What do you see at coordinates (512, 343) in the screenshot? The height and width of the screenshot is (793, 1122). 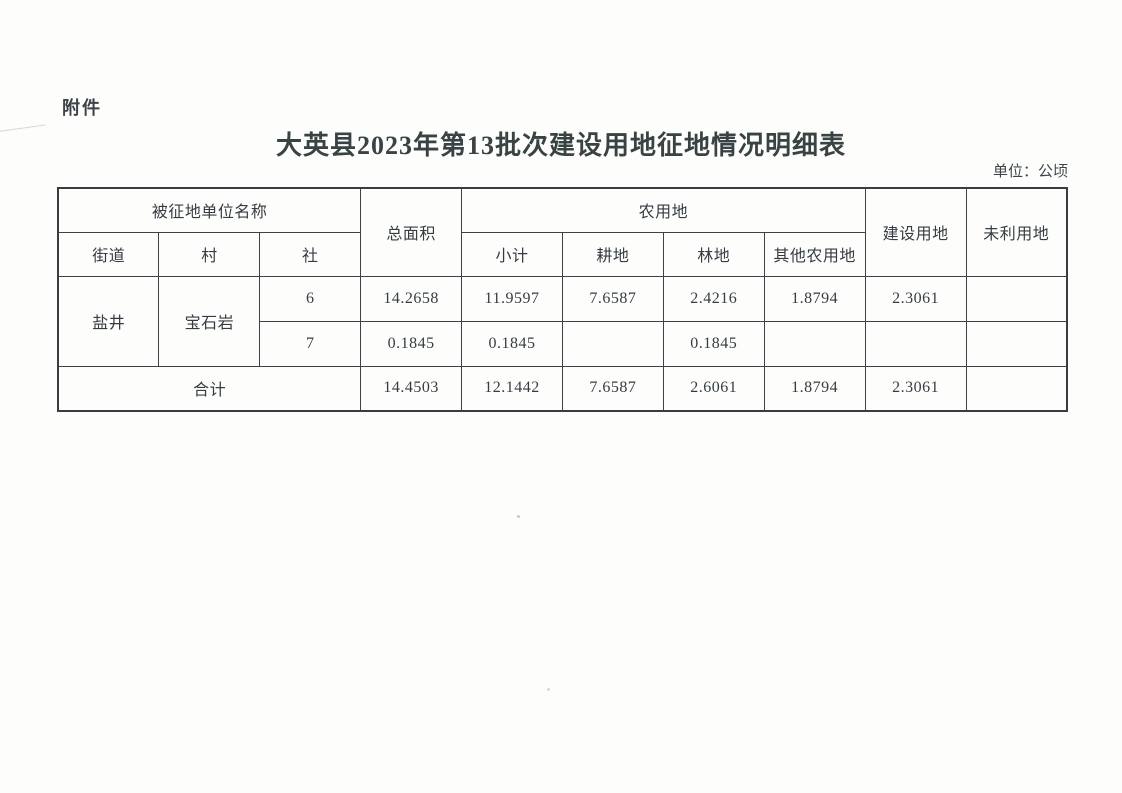 I see `cell-subtotal: 0.1845` at bounding box center [512, 343].